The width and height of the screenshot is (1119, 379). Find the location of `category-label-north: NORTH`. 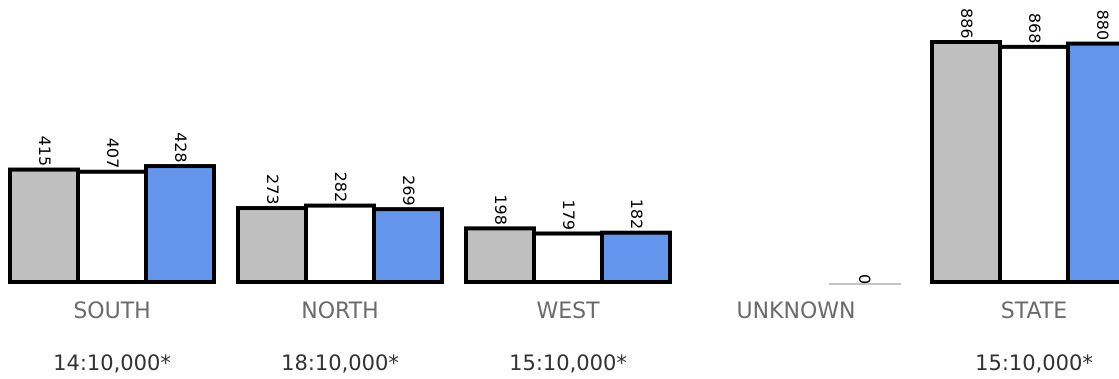

category-label-north: NORTH is located at coordinates (339, 311).